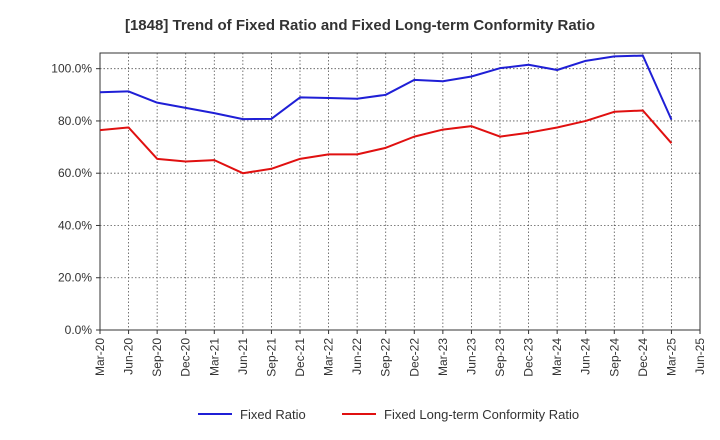 The image size is (720, 440). Describe the element at coordinates (386, 357) in the screenshot. I see `x-tick-label: Sep-22` at that location.